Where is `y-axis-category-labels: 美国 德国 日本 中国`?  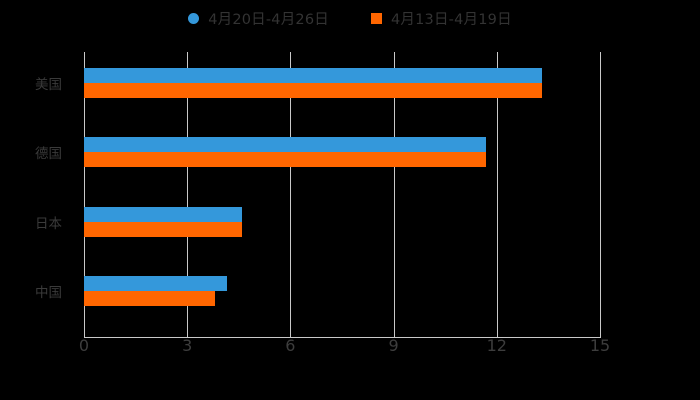 y-axis-category-labels: 美国 德国 日本 中国 is located at coordinates (36, 200).